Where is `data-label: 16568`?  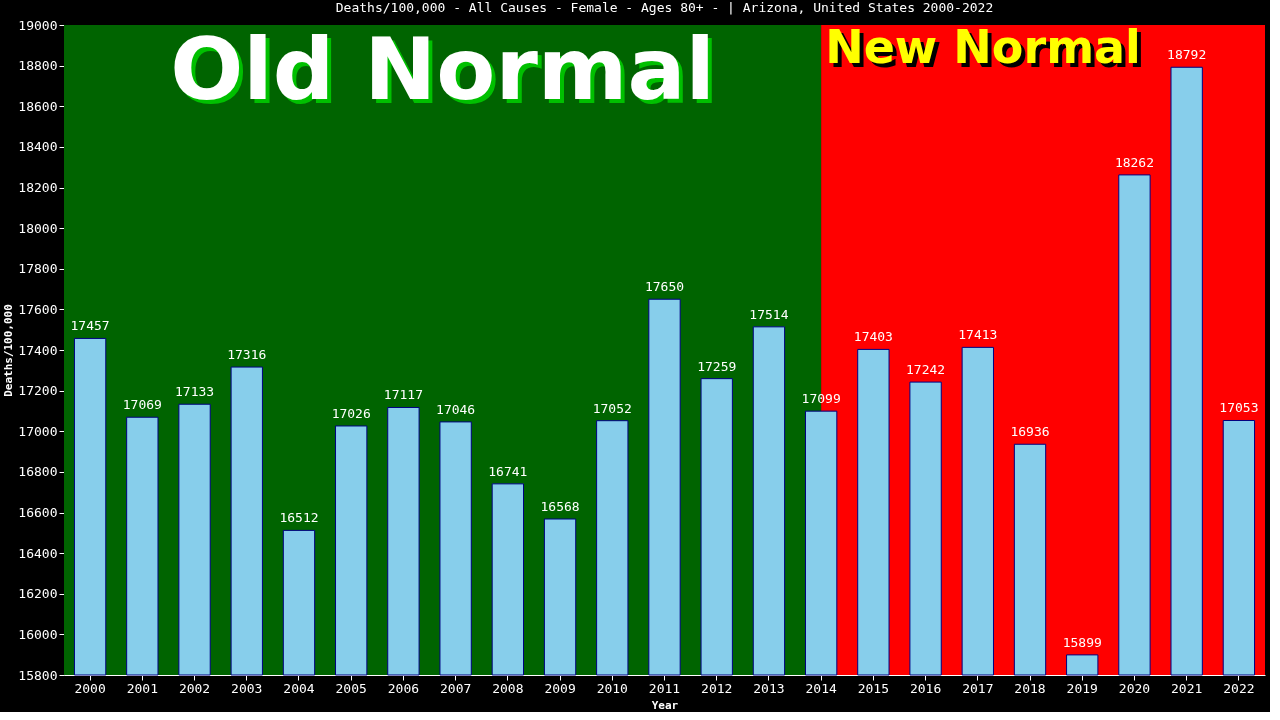
data-label: 16568 is located at coordinates (560, 506).